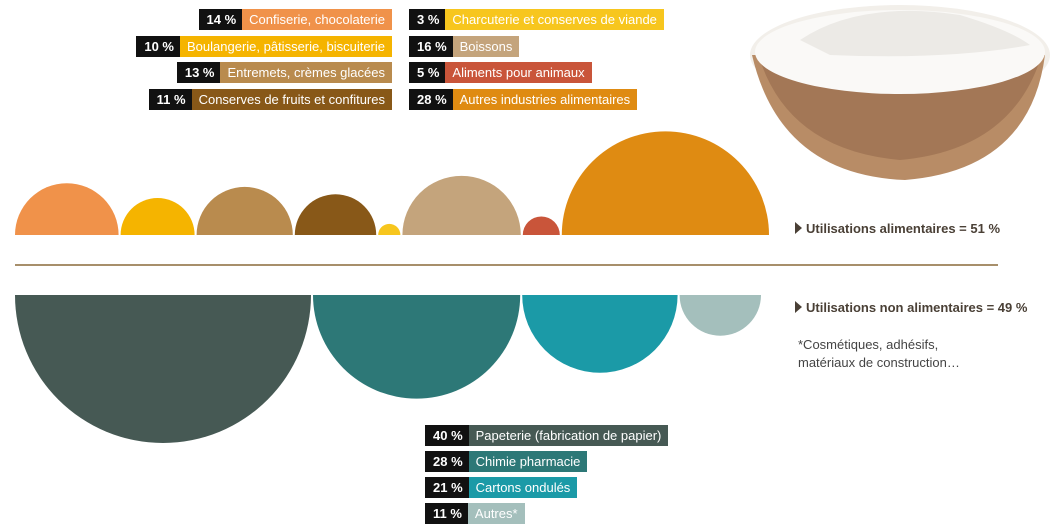  I want to click on legend-item: 10 % Boulangerie, pâtisserie, biscuiterie, so click(264, 46).